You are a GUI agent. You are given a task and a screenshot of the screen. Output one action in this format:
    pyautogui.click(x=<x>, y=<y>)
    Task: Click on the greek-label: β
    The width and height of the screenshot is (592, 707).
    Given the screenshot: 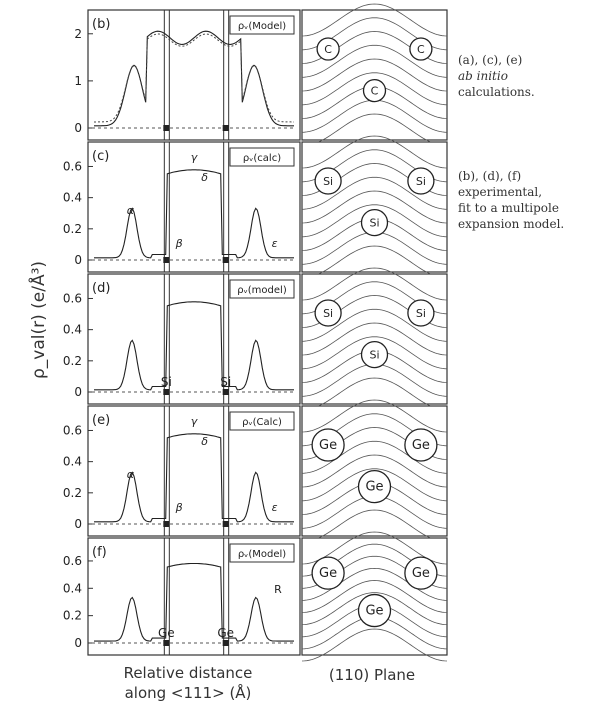 What is the action you would take?
    pyautogui.click(x=179, y=243)
    